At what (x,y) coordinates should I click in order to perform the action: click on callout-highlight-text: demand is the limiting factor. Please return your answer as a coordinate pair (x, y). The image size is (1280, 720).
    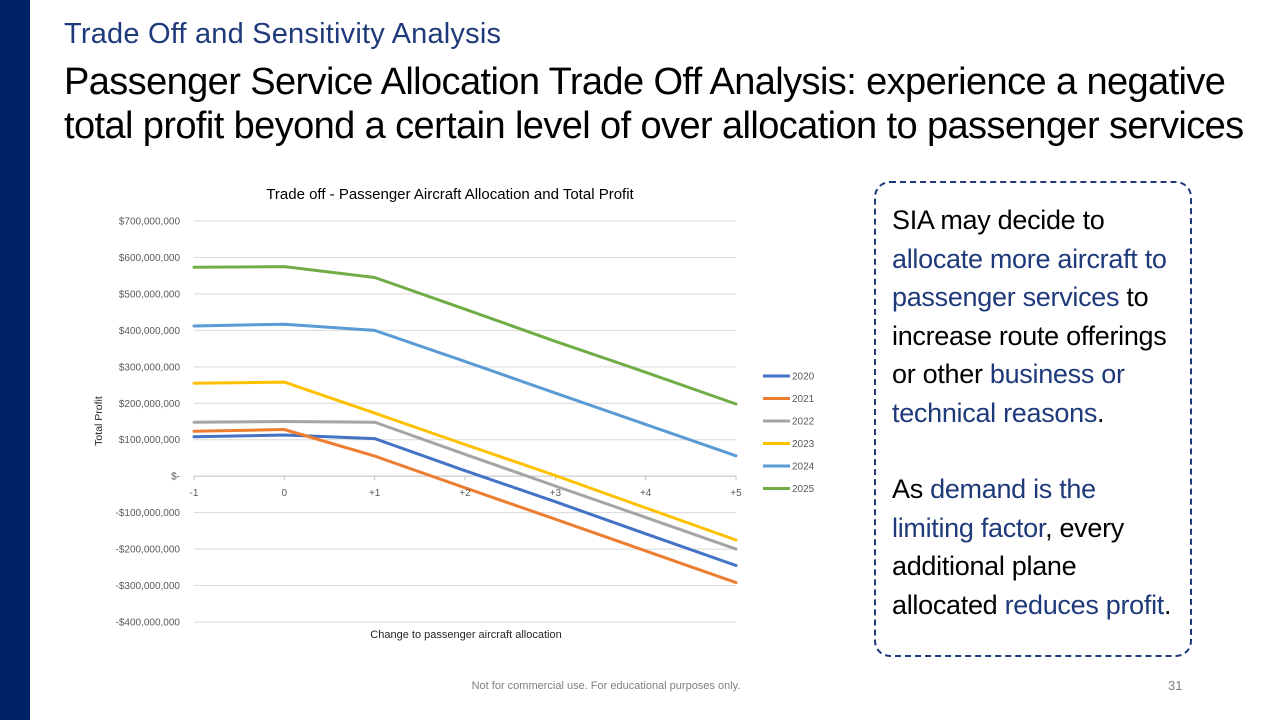
    Looking at the image, I should click on (994, 508).